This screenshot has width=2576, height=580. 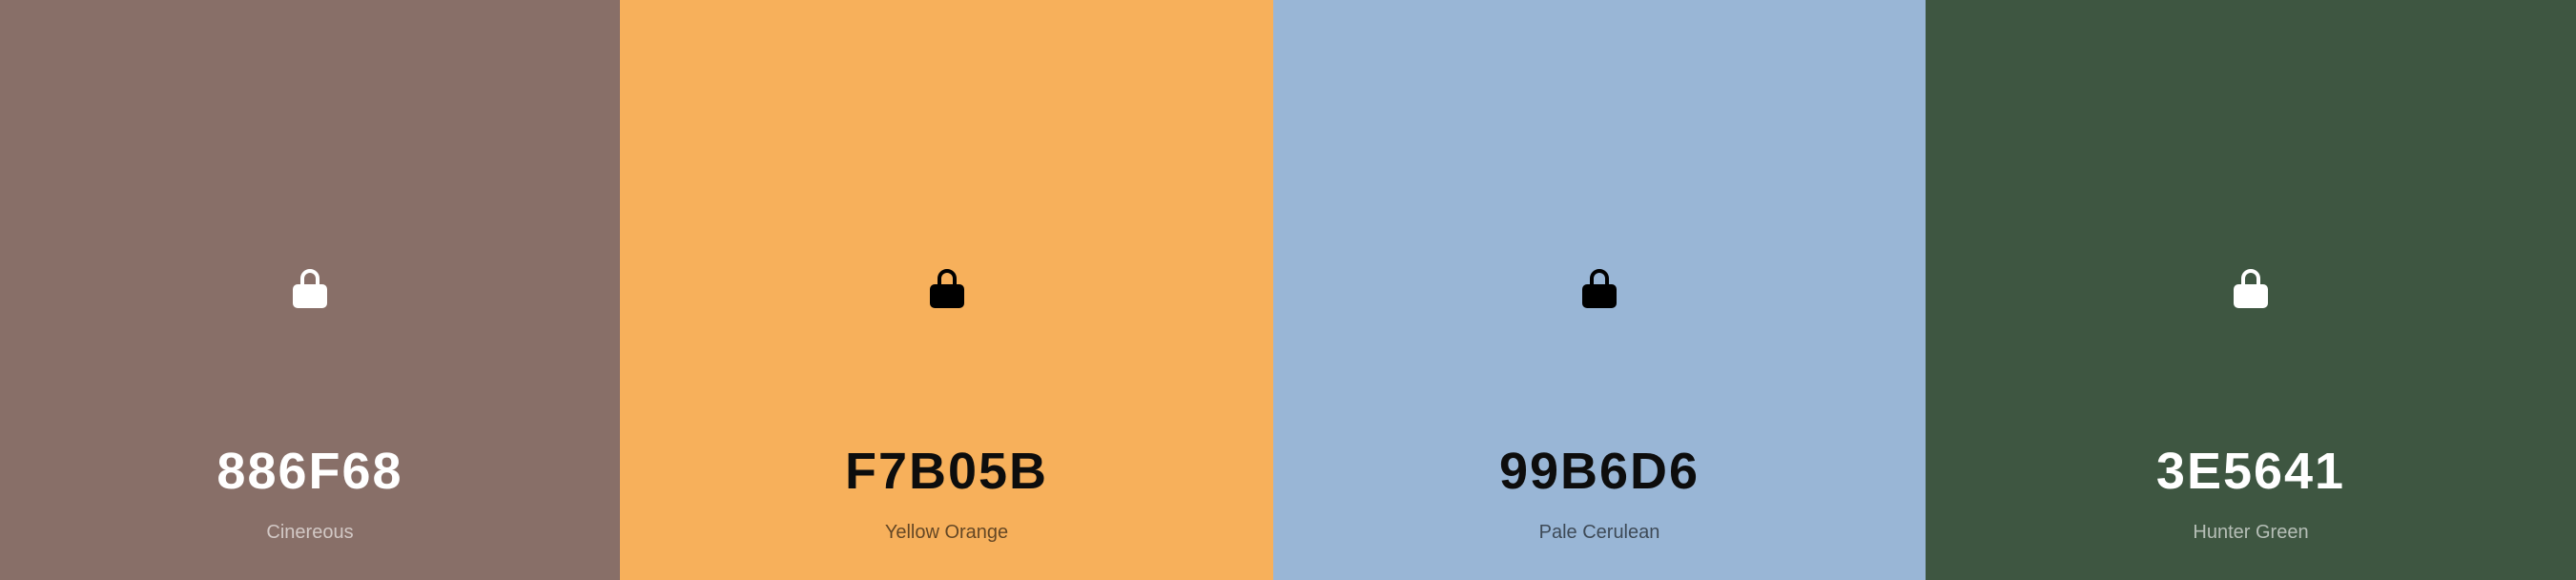 I want to click on hex-code: 99B6D6, so click(x=1599, y=472).